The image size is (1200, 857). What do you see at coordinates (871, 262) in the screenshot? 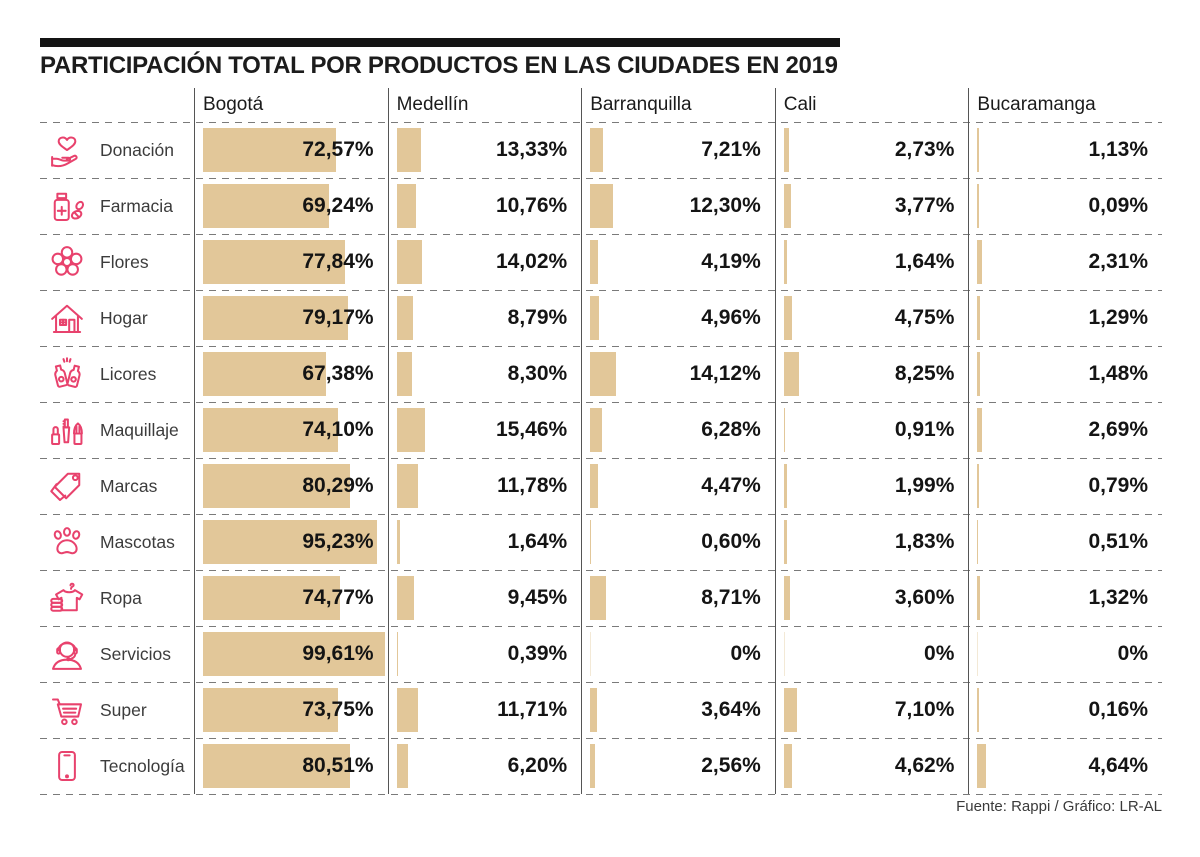
I see `value-cell: 1,64%` at bounding box center [871, 262].